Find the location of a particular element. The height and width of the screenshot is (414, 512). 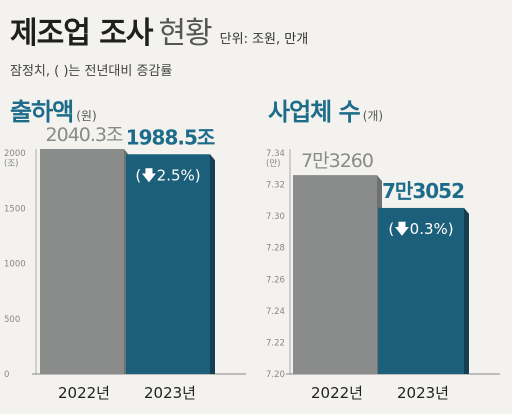

business-count-category-label: 2023년 is located at coordinates (423, 393).